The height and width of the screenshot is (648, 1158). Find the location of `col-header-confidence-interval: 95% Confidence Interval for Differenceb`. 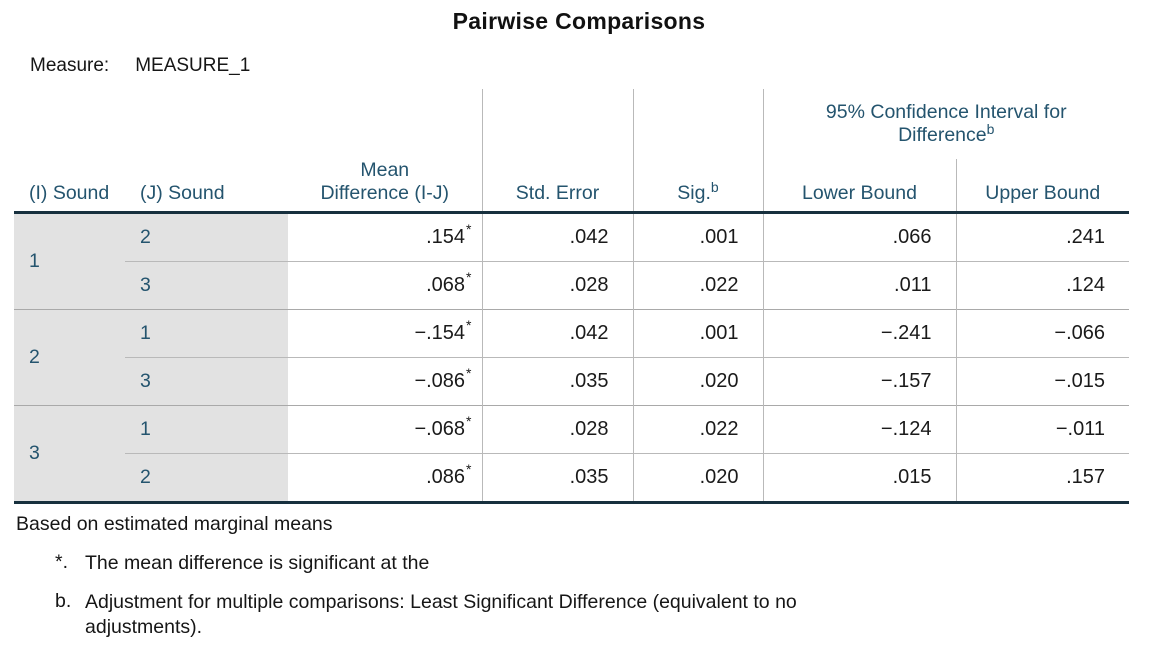

col-header-confidence-interval: 95% Confidence Interval for Differenceb is located at coordinates (945, 124).